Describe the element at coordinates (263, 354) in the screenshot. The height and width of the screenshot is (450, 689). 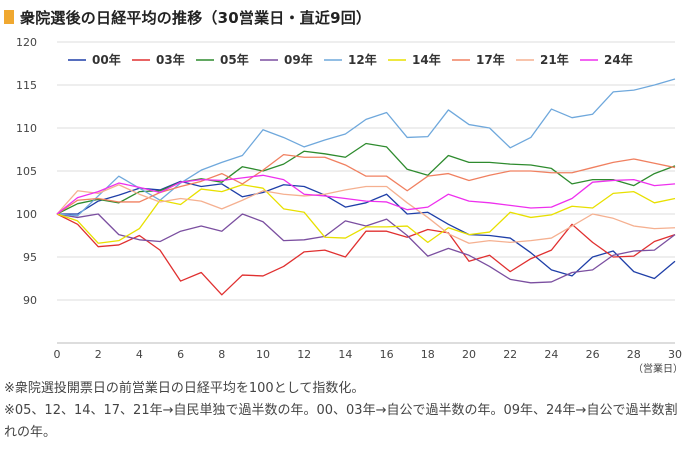
I see `x-tick-label: 10` at that location.